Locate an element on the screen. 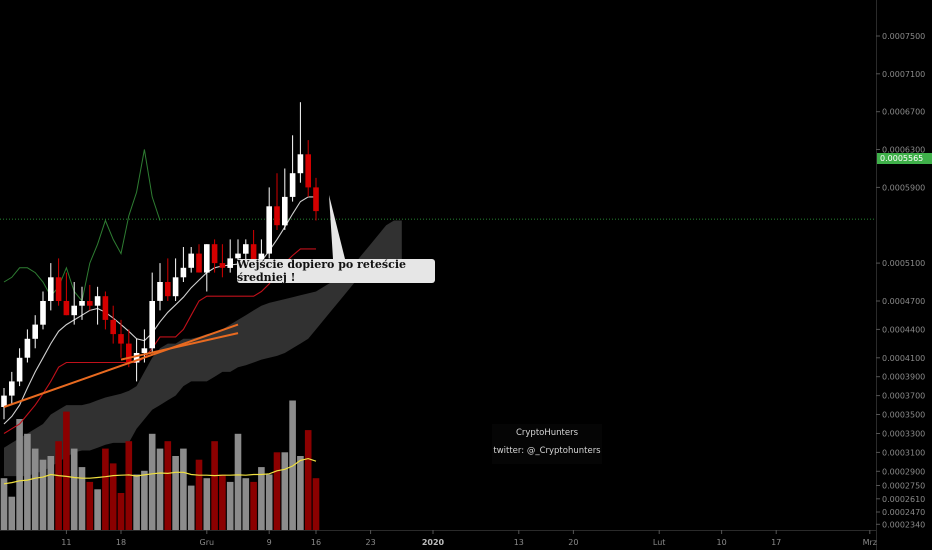  volume-ma-line is located at coordinates (160, 471).